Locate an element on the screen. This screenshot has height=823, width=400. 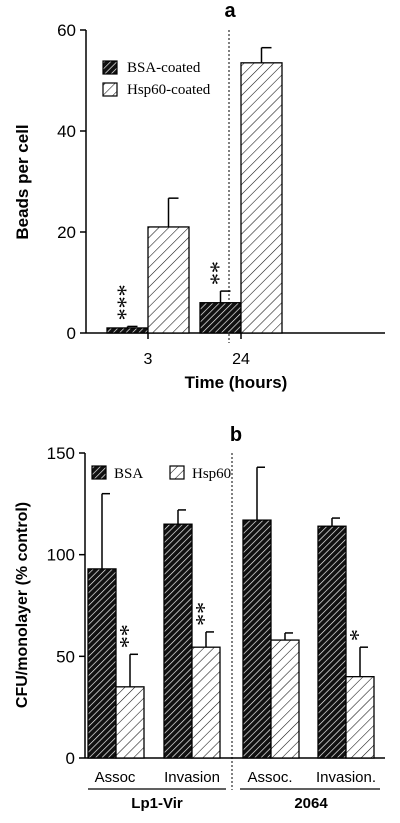
panel-label: a is located at coordinates (230, 11).